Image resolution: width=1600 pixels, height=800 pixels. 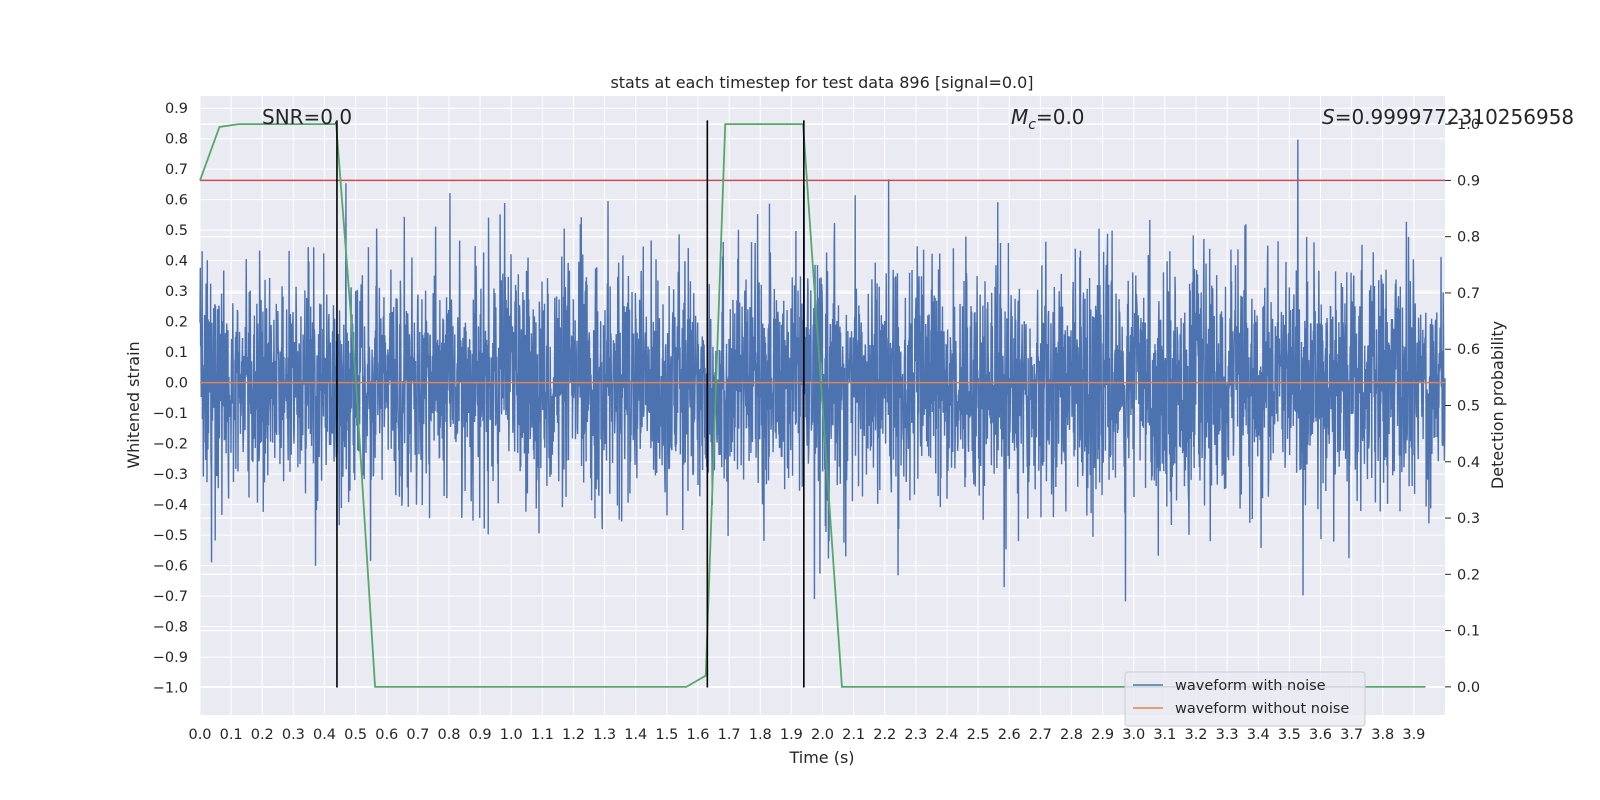 What do you see at coordinates (666, 735) in the screenshot?
I see `x-tick-label: 1.5` at bounding box center [666, 735].